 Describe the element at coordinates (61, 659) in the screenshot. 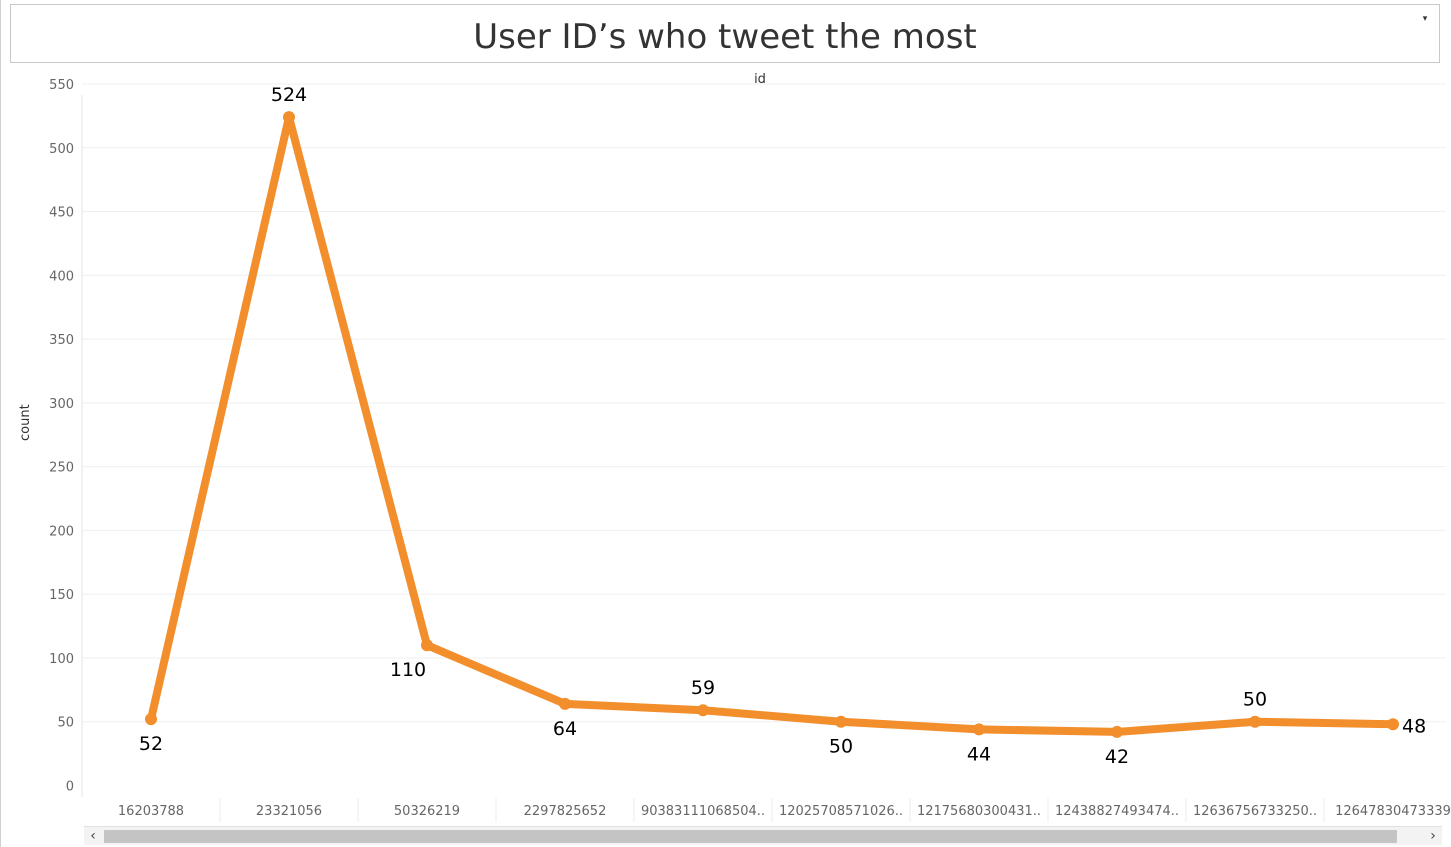

I see `y-tick-label: 100` at that location.